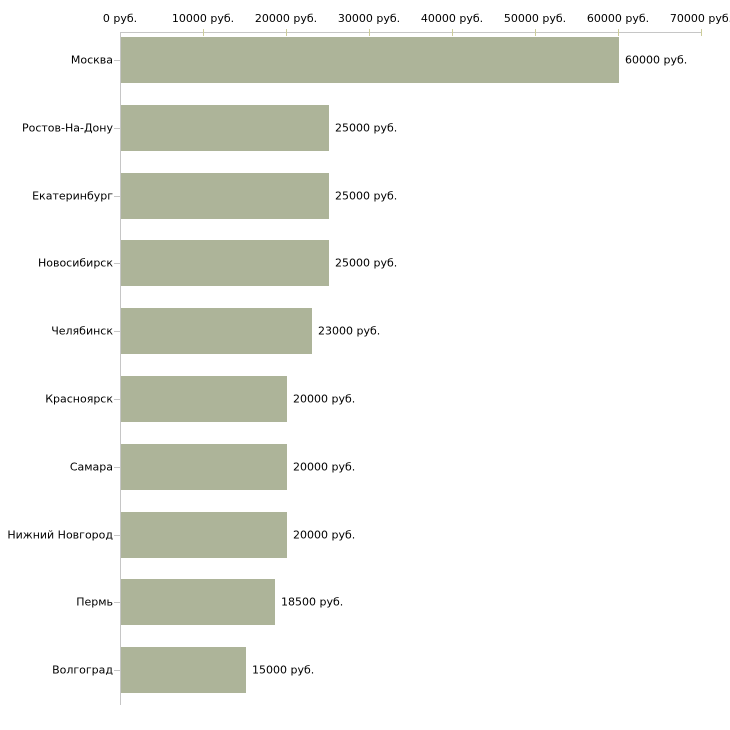 The height and width of the screenshot is (730, 730). What do you see at coordinates (411, 32) in the screenshot?
I see `x-axis-line` at bounding box center [411, 32].